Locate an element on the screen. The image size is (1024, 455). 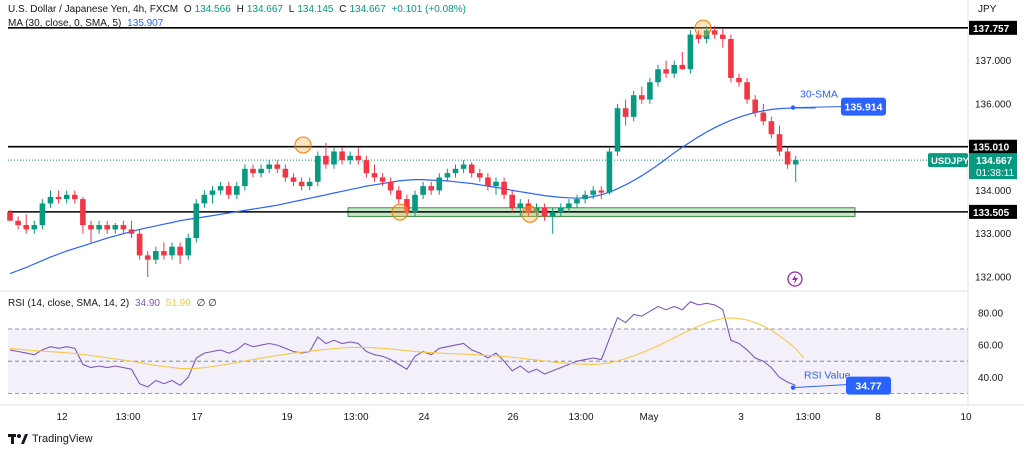
level-tag-label: 137.757 is located at coordinates (991, 29).